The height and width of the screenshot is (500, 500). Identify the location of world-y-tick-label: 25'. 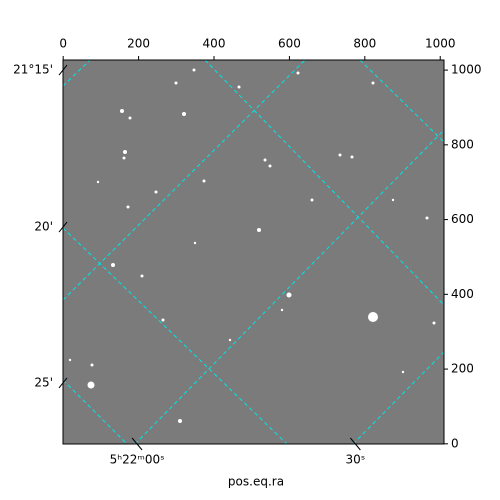
(43, 382).